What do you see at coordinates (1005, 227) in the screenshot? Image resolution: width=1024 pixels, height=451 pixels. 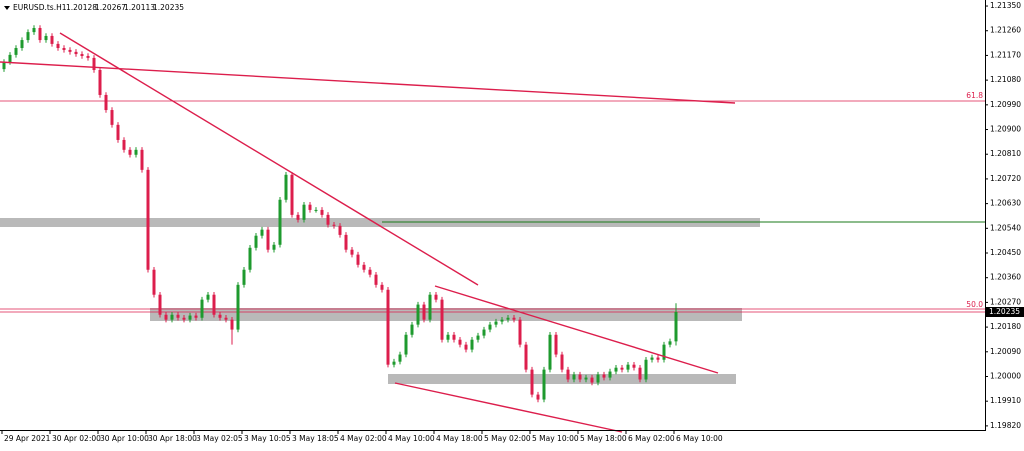 I see `y-tick-label: 1.20540` at bounding box center [1005, 227].